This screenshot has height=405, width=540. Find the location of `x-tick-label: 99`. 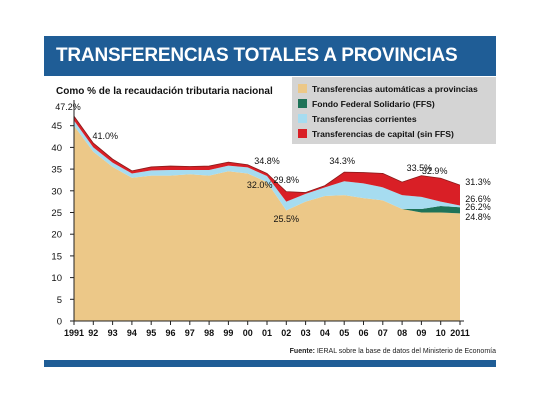

x-tick-label: 99 is located at coordinates (228, 333).